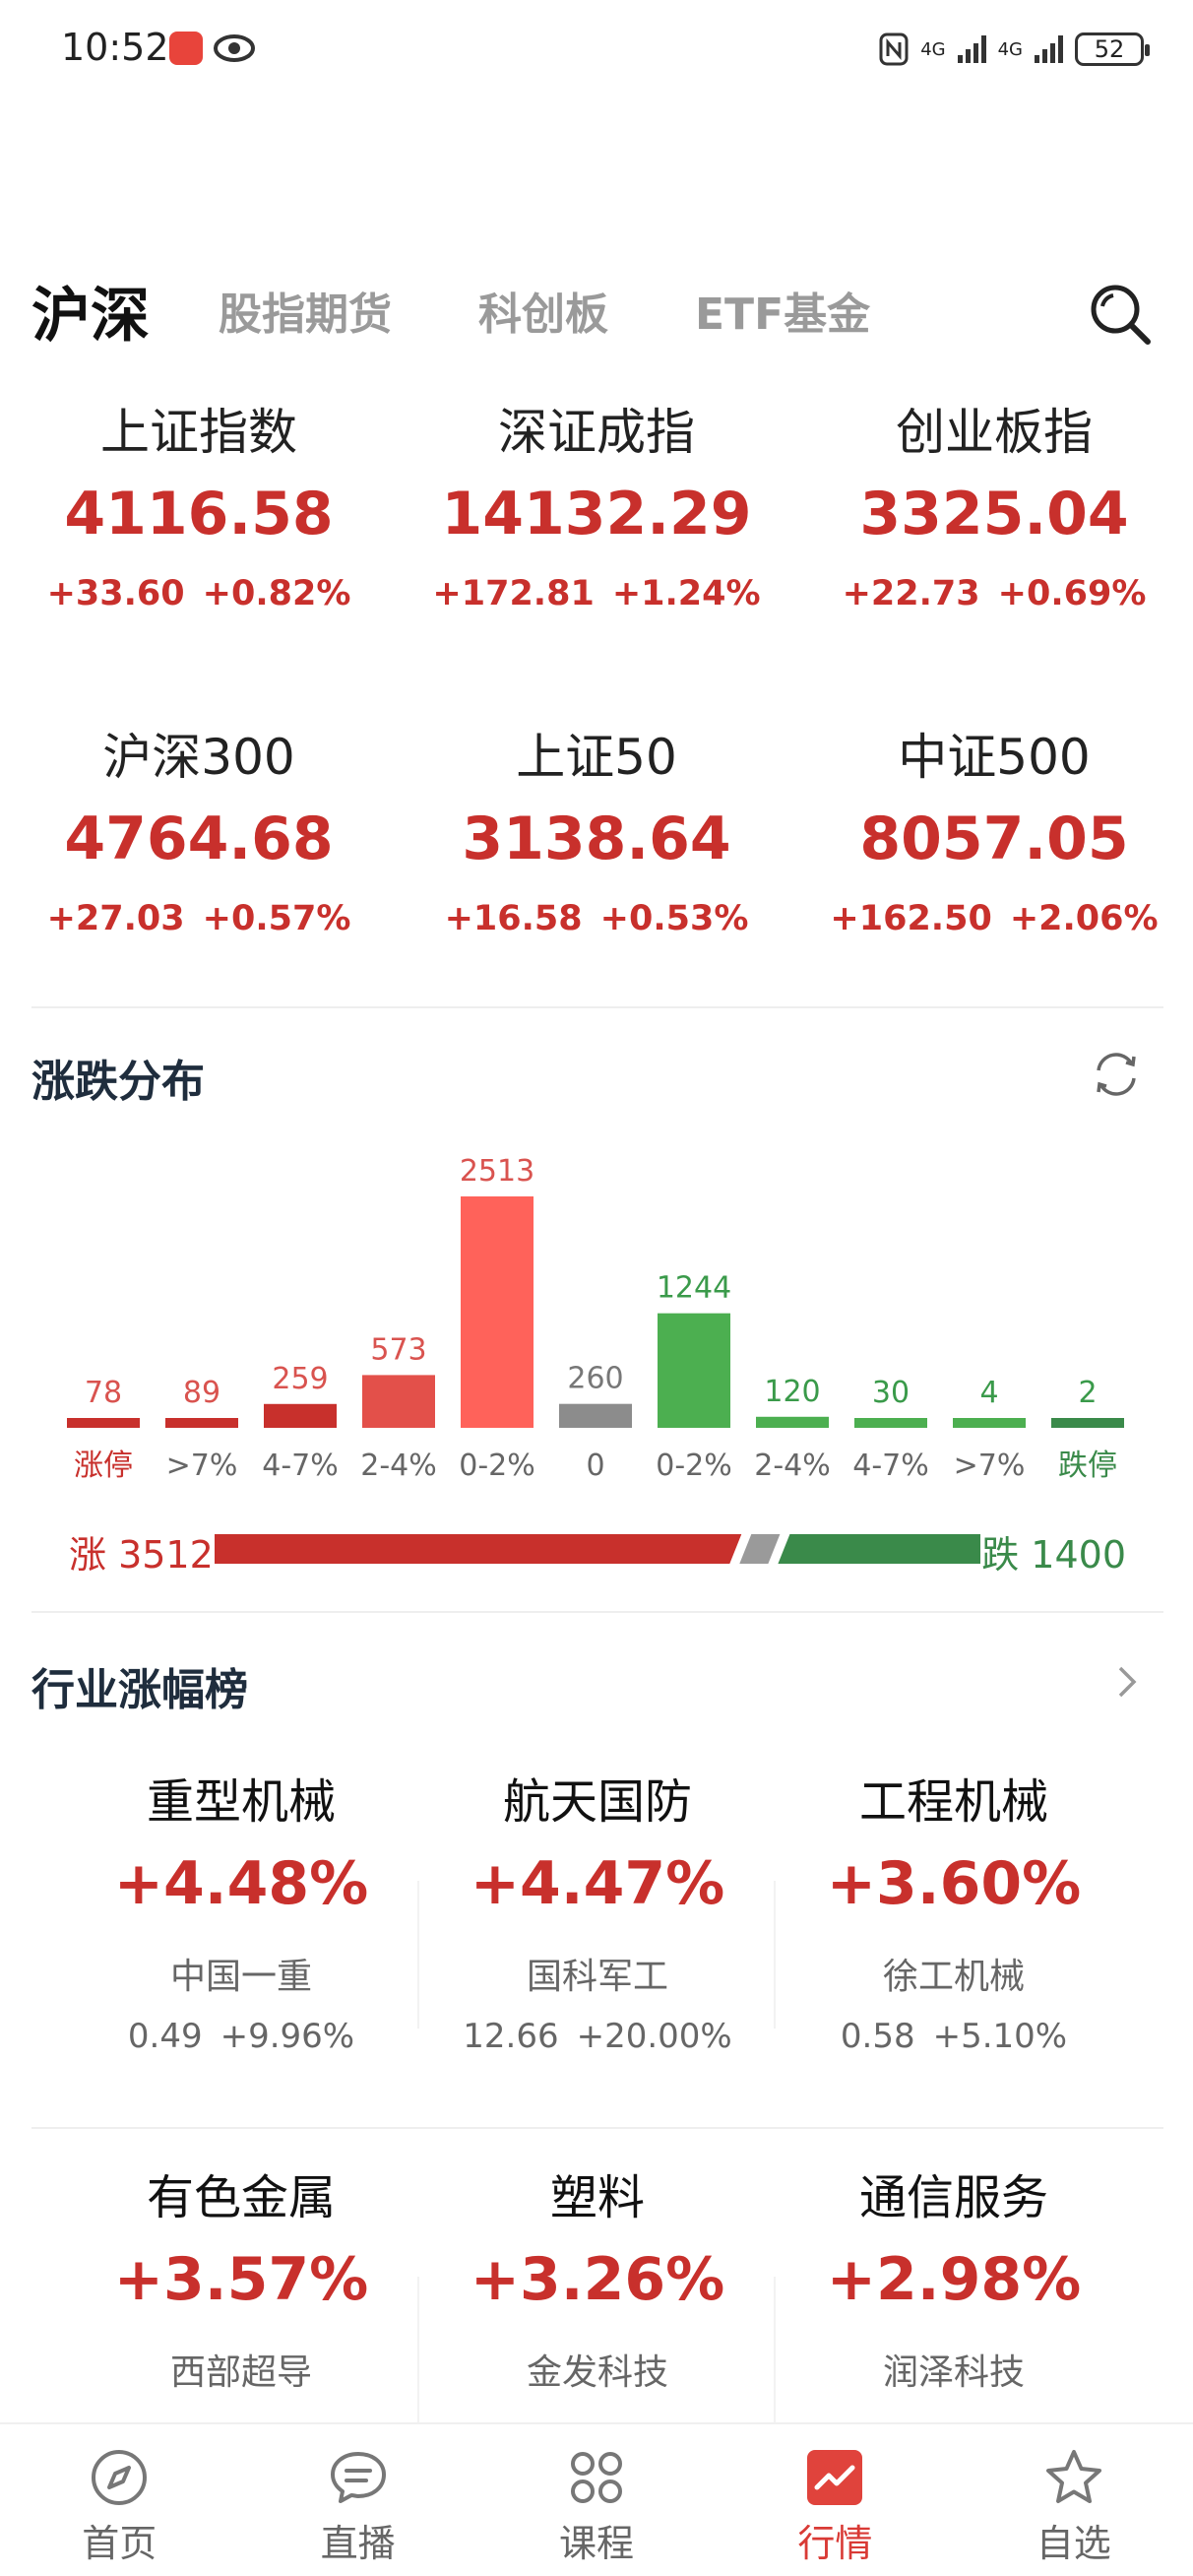  I want to click on nav-market: 行情, so click(835, 2500).